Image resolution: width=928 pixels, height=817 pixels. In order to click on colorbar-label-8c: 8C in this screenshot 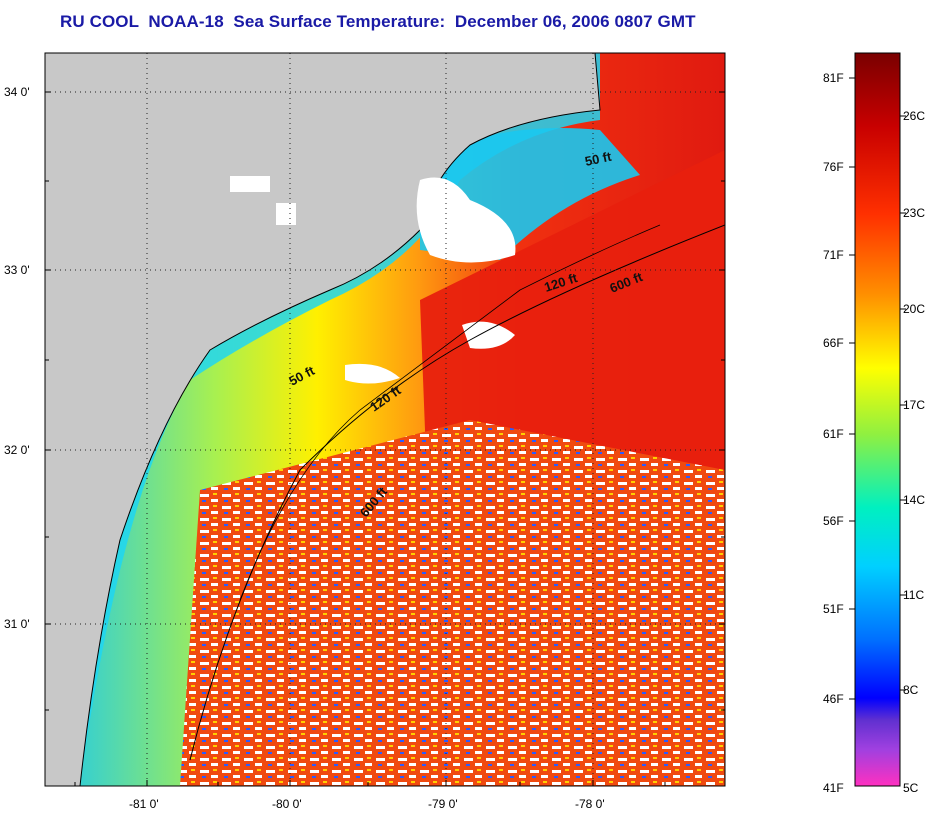, I will do `click(911, 690)`.